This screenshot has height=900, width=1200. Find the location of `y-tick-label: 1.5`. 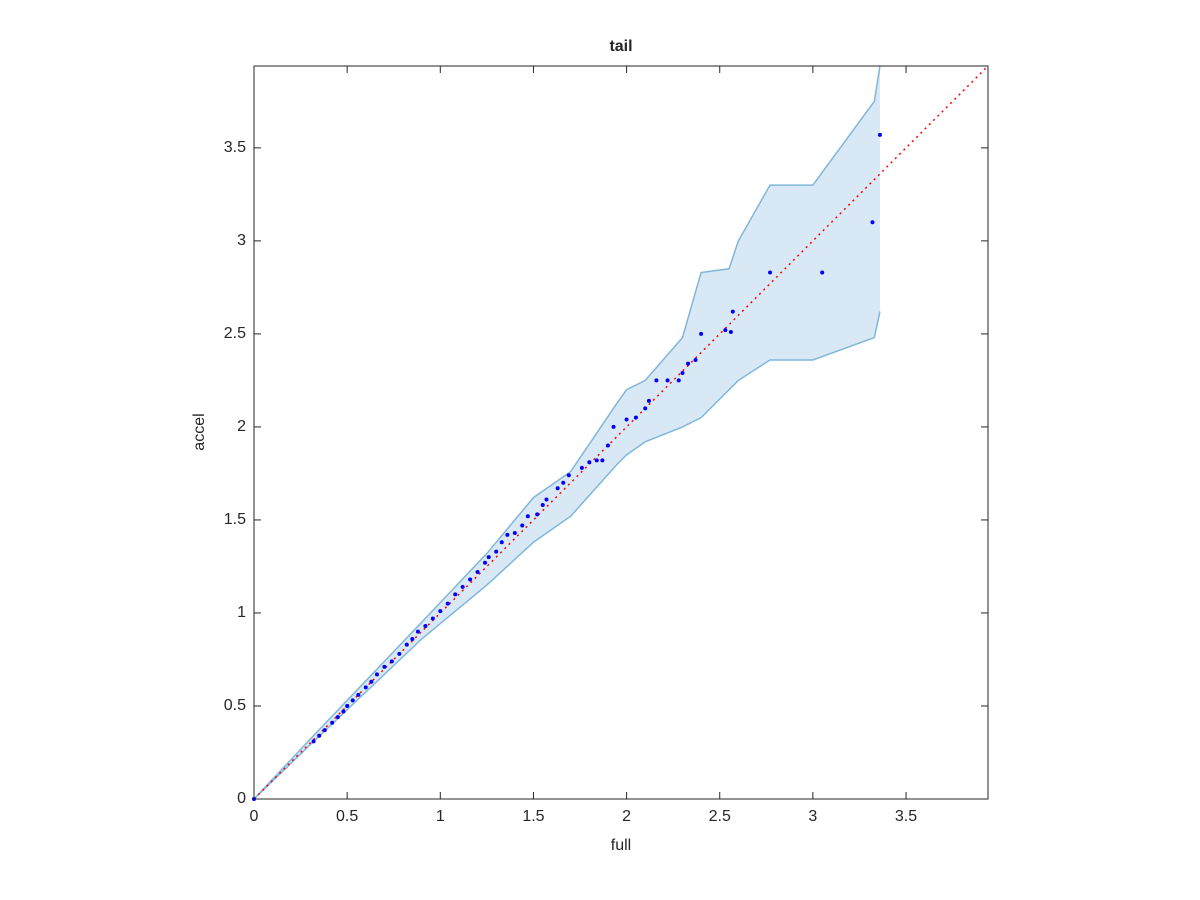

y-tick-label: 1.5 is located at coordinates (235, 519).